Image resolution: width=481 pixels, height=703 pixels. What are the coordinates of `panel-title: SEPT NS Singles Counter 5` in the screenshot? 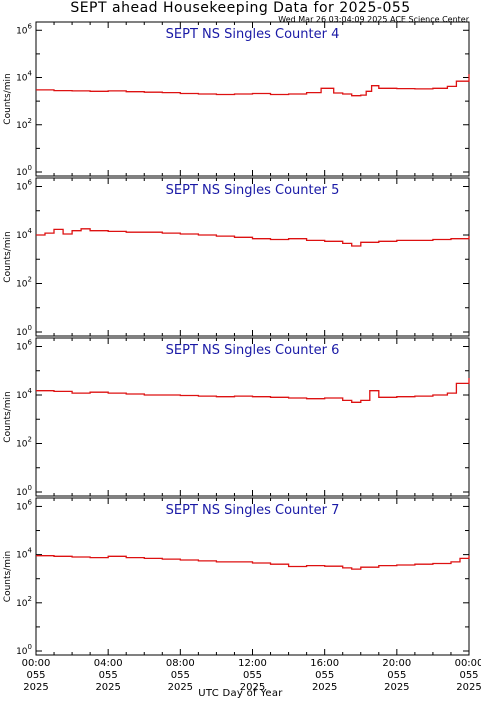 It's located at (253, 190).